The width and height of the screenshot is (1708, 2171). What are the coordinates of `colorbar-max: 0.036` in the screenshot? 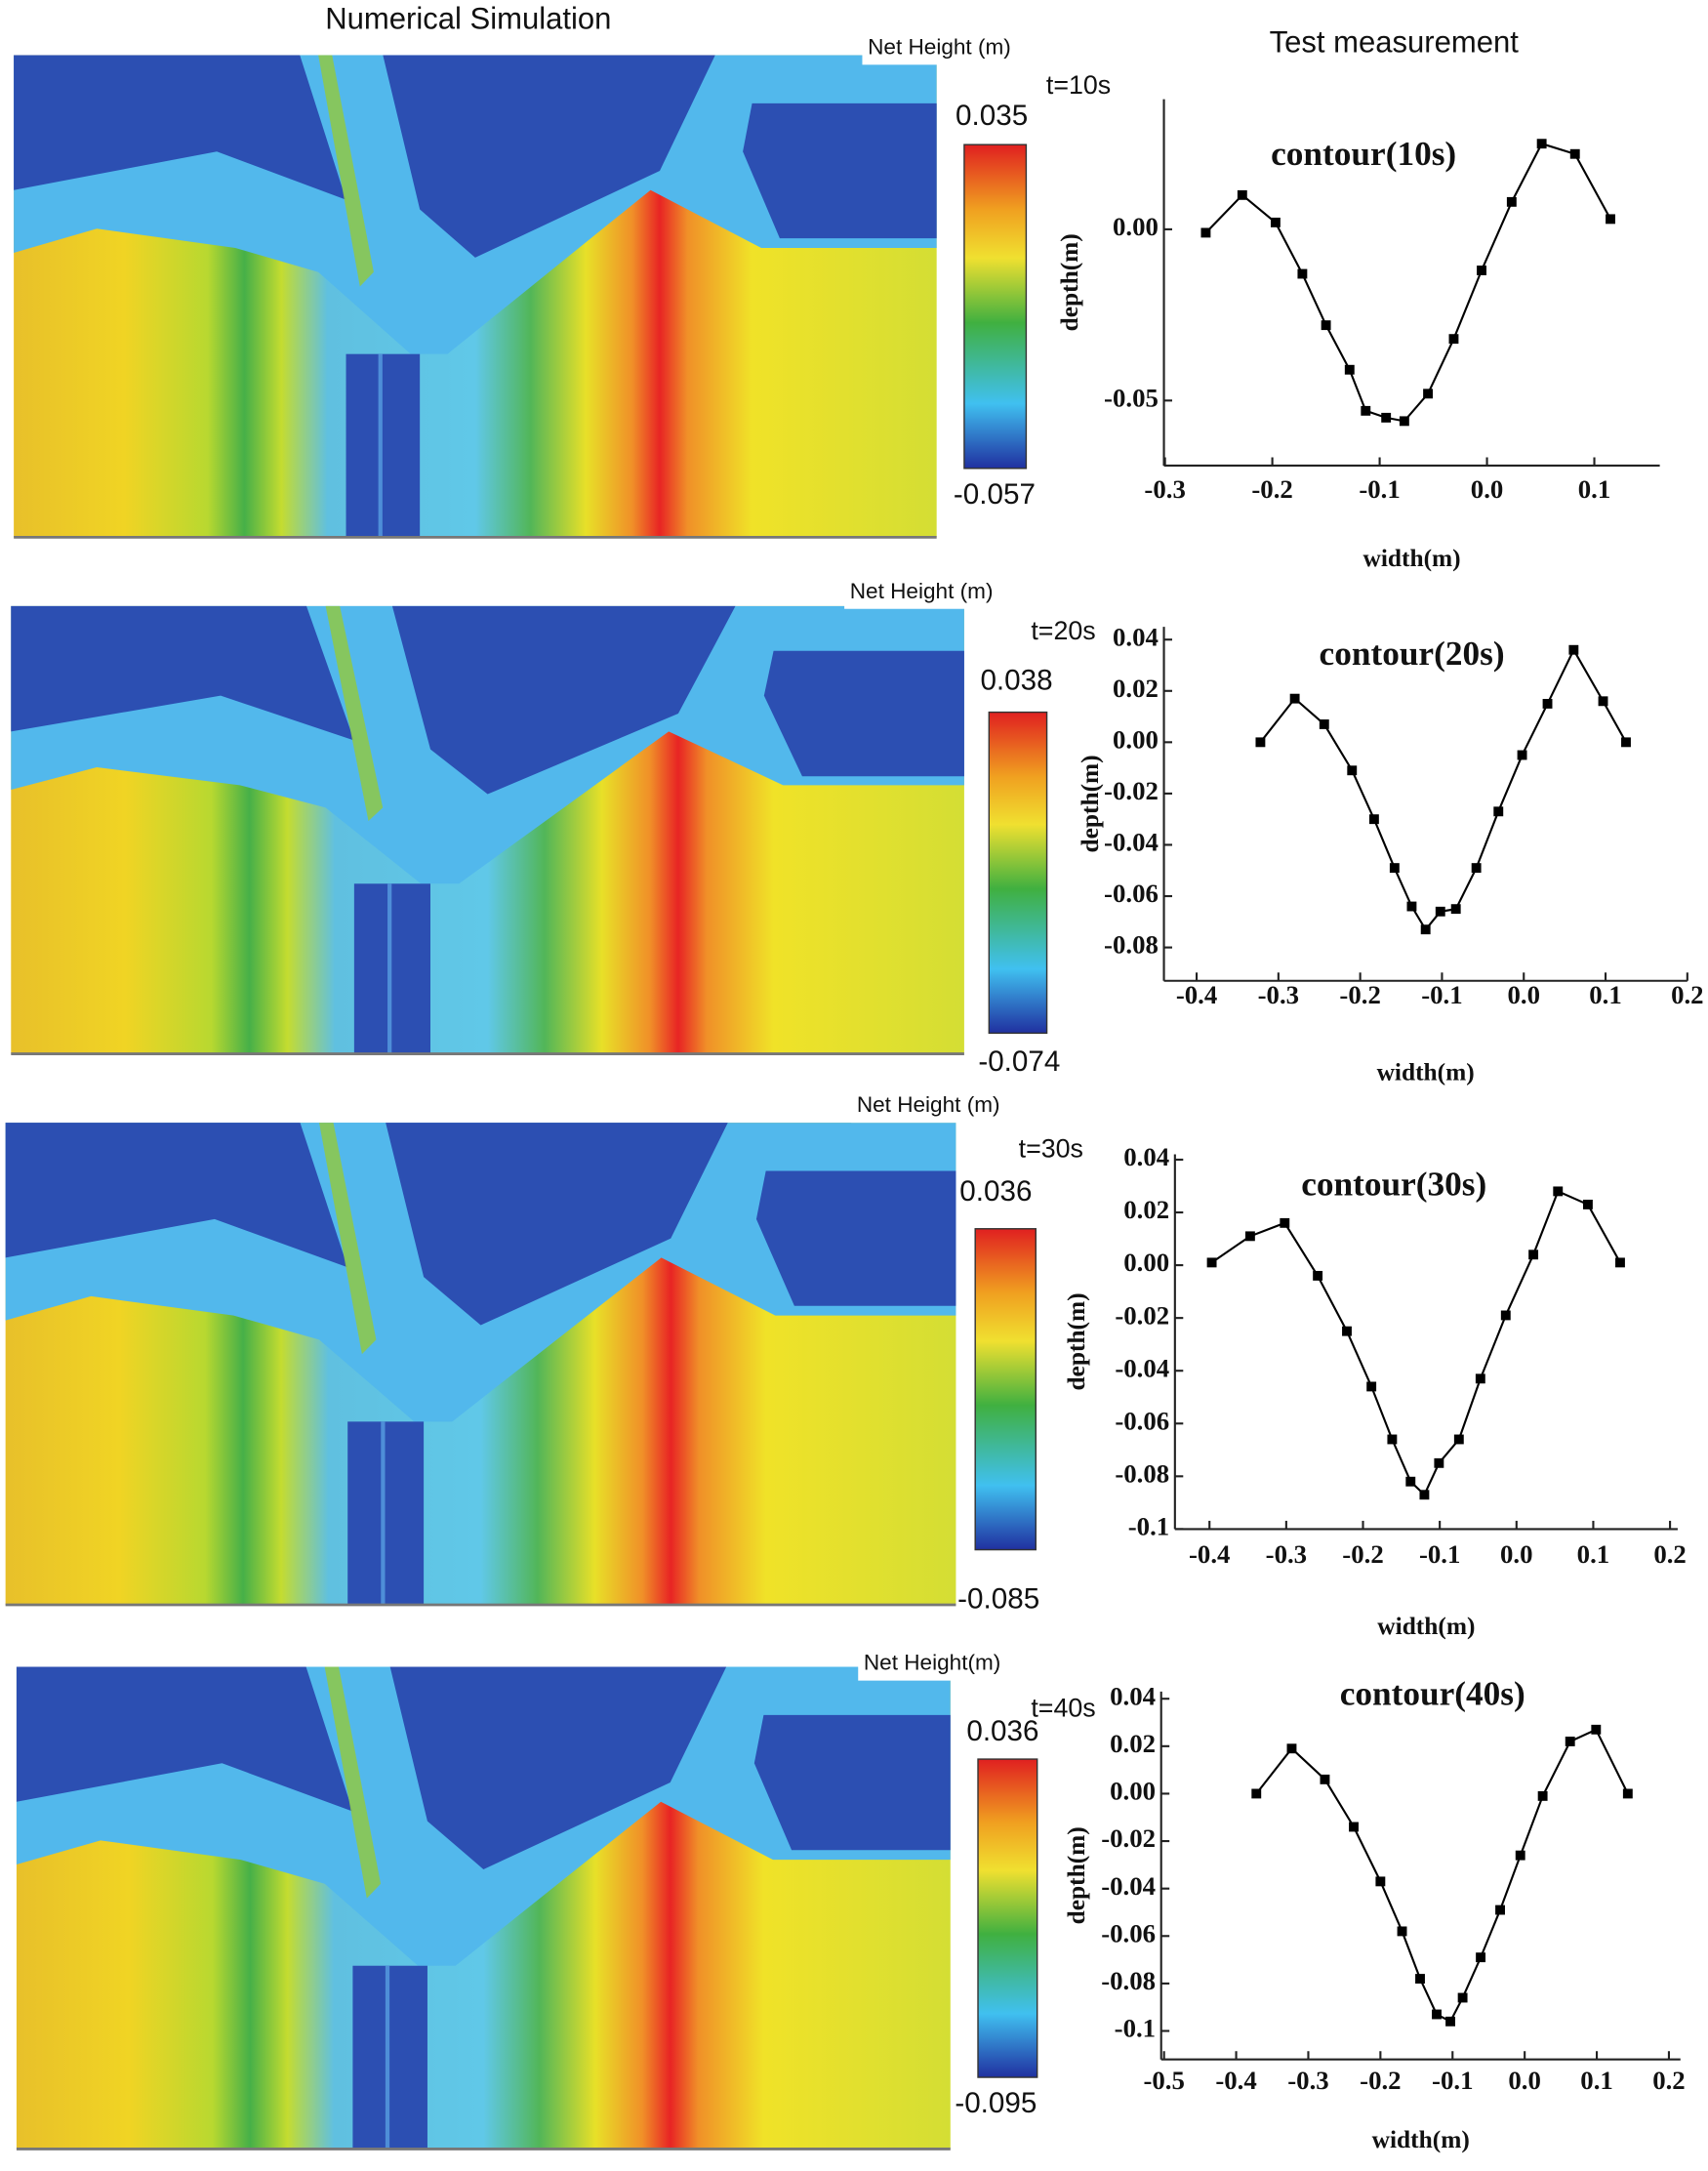 It's located at (995, 1191).